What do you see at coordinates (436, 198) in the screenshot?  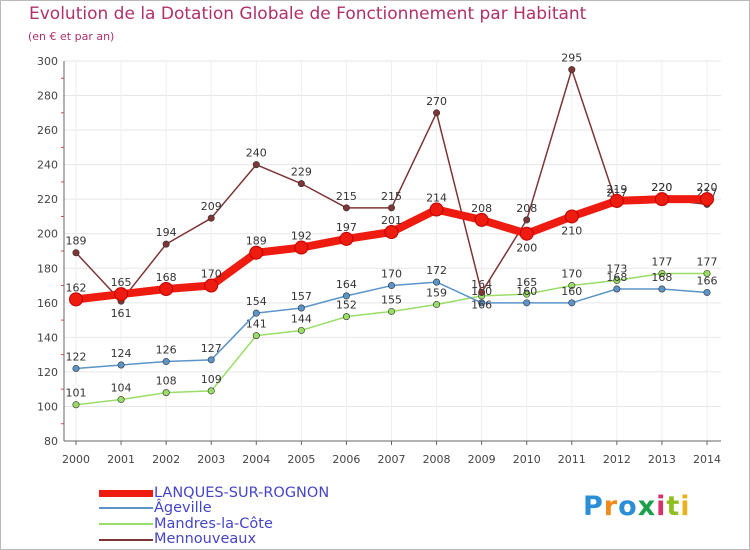 I see `data-label-0-8: 214` at bounding box center [436, 198].